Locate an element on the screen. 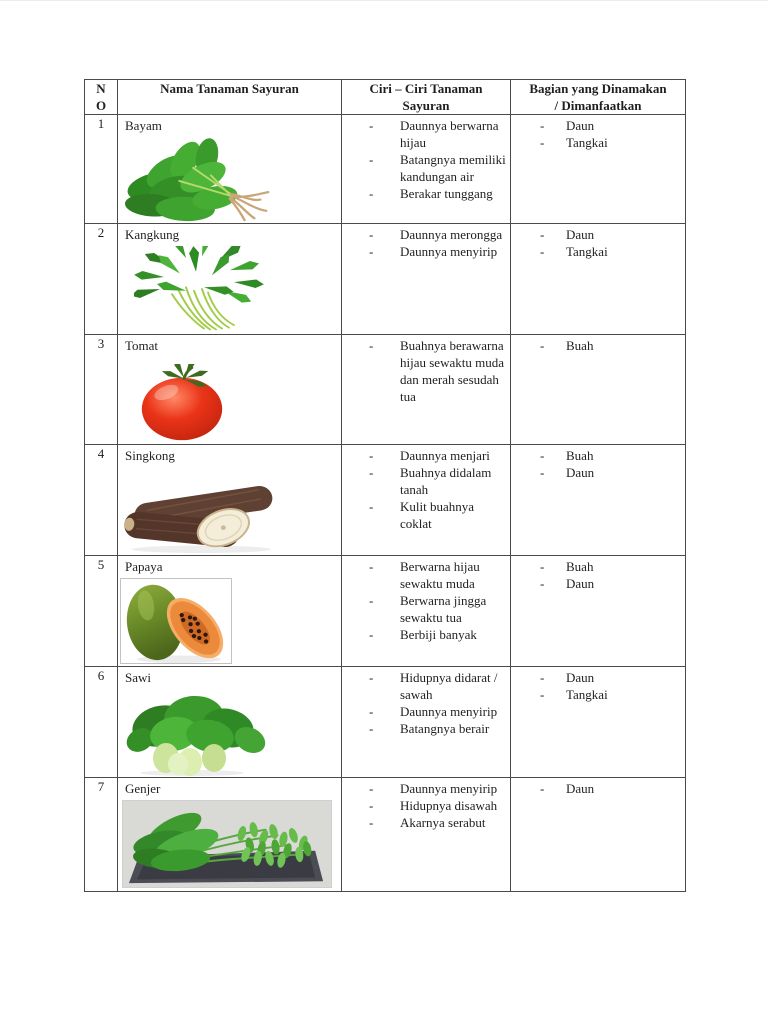 This screenshot has height=1025, width=768. bagian-list: - Daun - Tangkai is located at coordinates (598, 686).